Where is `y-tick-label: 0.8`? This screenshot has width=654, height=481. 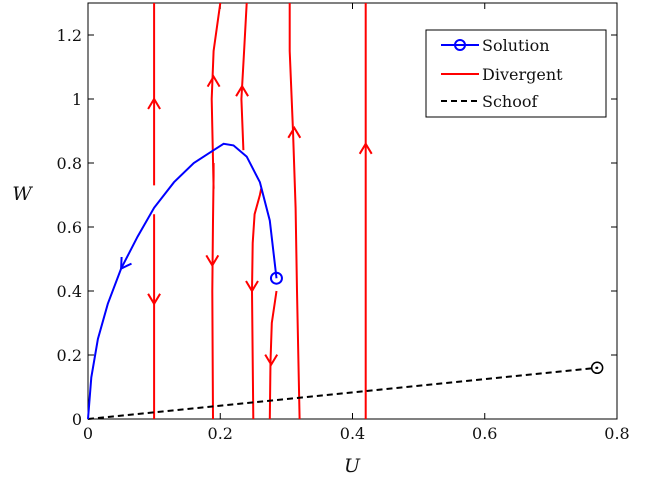 y-tick-label: 0.8 is located at coordinates (69, 163).